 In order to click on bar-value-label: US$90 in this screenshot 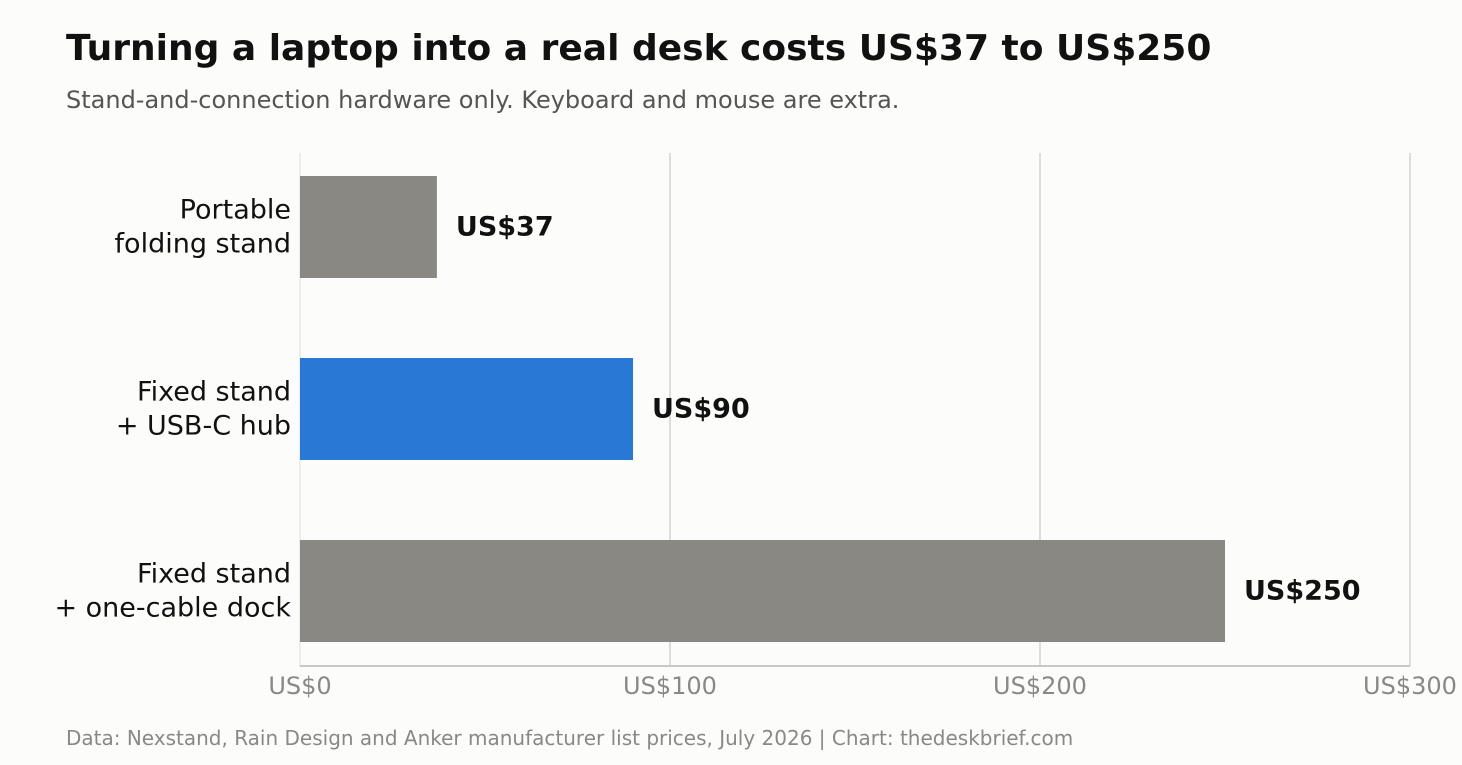, I will do `click(701, 409)`.